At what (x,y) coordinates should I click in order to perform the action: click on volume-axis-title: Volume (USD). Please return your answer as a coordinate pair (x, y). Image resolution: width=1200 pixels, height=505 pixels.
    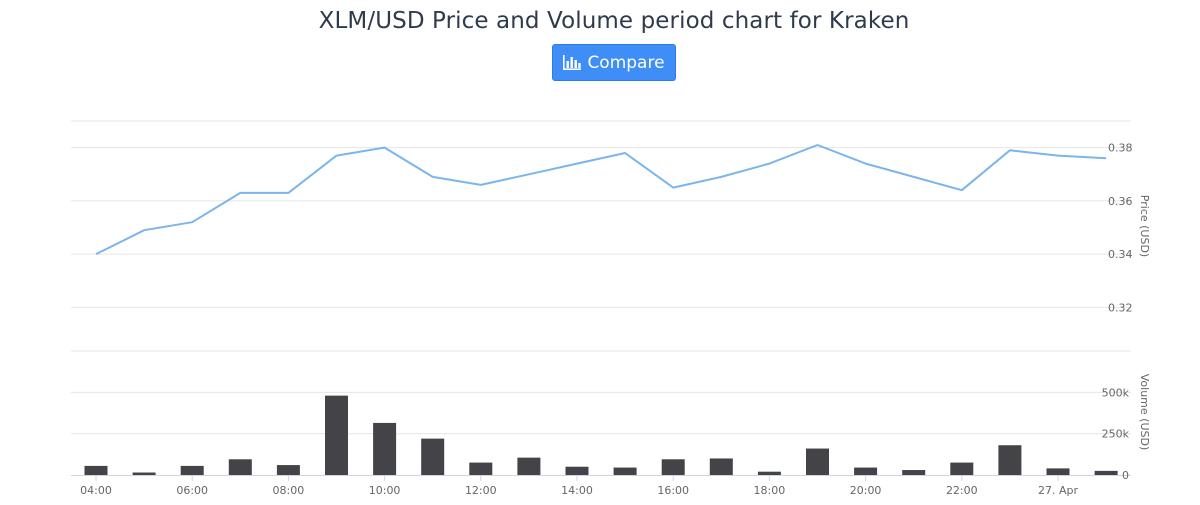
    Looking at the image, I should click on (1144, 412).